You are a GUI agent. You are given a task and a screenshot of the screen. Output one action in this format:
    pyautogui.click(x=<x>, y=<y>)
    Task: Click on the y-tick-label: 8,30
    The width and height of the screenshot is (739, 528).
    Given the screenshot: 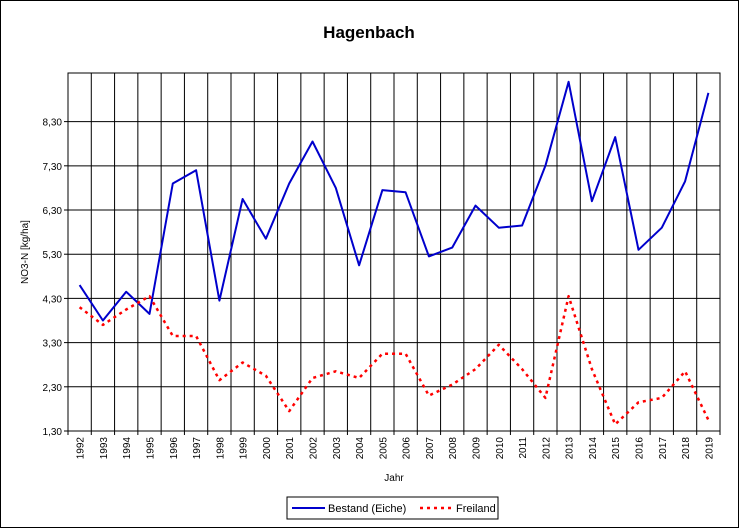 What is the action you would take?
    pyautogui.click(x=53, y=123)
    